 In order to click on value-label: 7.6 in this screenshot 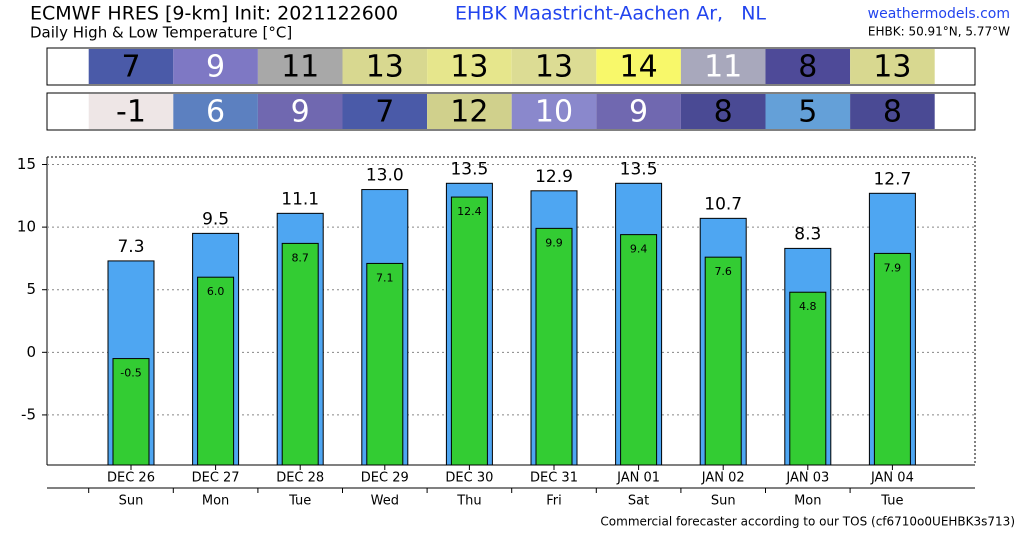, I will do `click(723, 271)`.